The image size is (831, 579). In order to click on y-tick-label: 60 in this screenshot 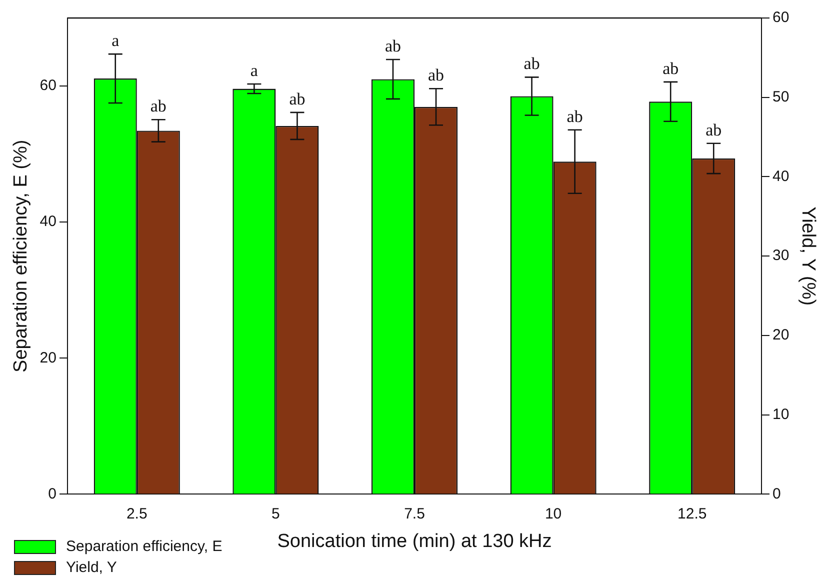, I will do `click(48, 85)`.